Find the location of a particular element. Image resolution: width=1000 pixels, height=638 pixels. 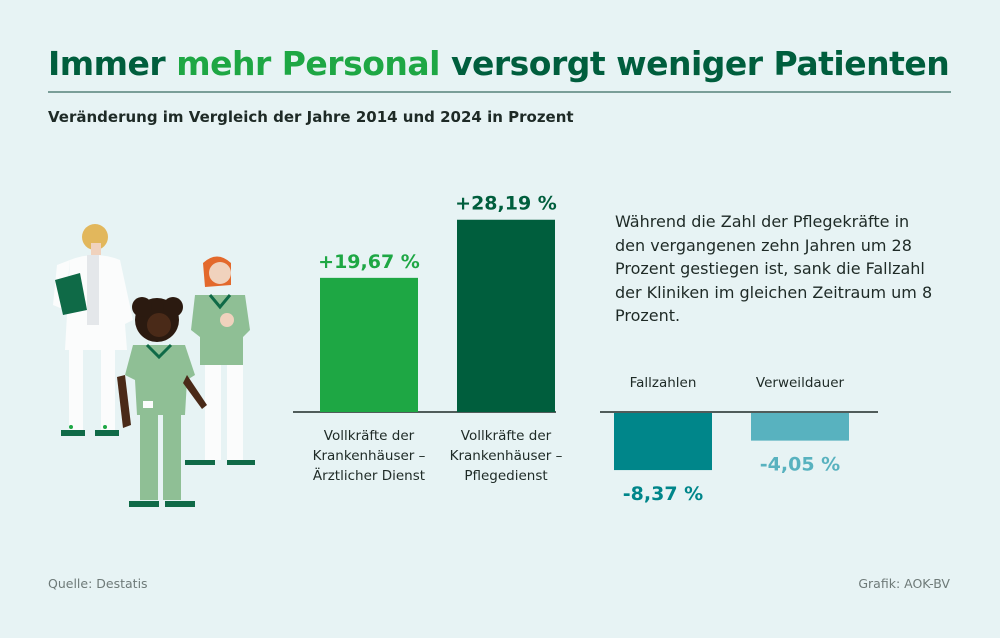

value-label-vollkräfte-der-krankenhäuser-pflegedienst: +28,19 % is located at coordinates (506, 204).